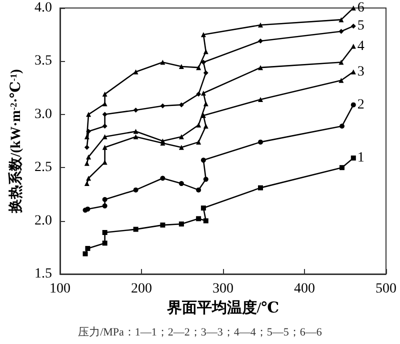 Image resolution: width=400 pixels, height=344 pixels. What do you see at coordinates (43, 8) in the screenshot?
I see `y-tick-label: 4.0` at bounding box center [43, 8].